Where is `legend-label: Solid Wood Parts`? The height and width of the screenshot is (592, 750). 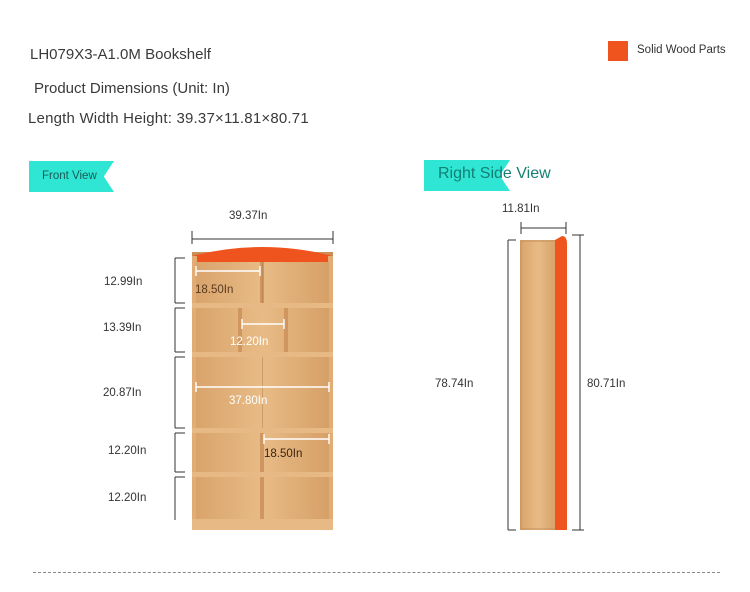
legend-label: Solid Wood Parts is located at coordinates (681, 50).